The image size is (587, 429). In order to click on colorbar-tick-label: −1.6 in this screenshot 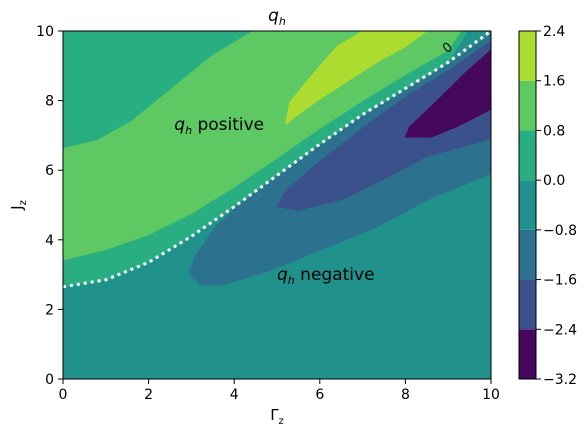, I will do `click(560, 281)`.